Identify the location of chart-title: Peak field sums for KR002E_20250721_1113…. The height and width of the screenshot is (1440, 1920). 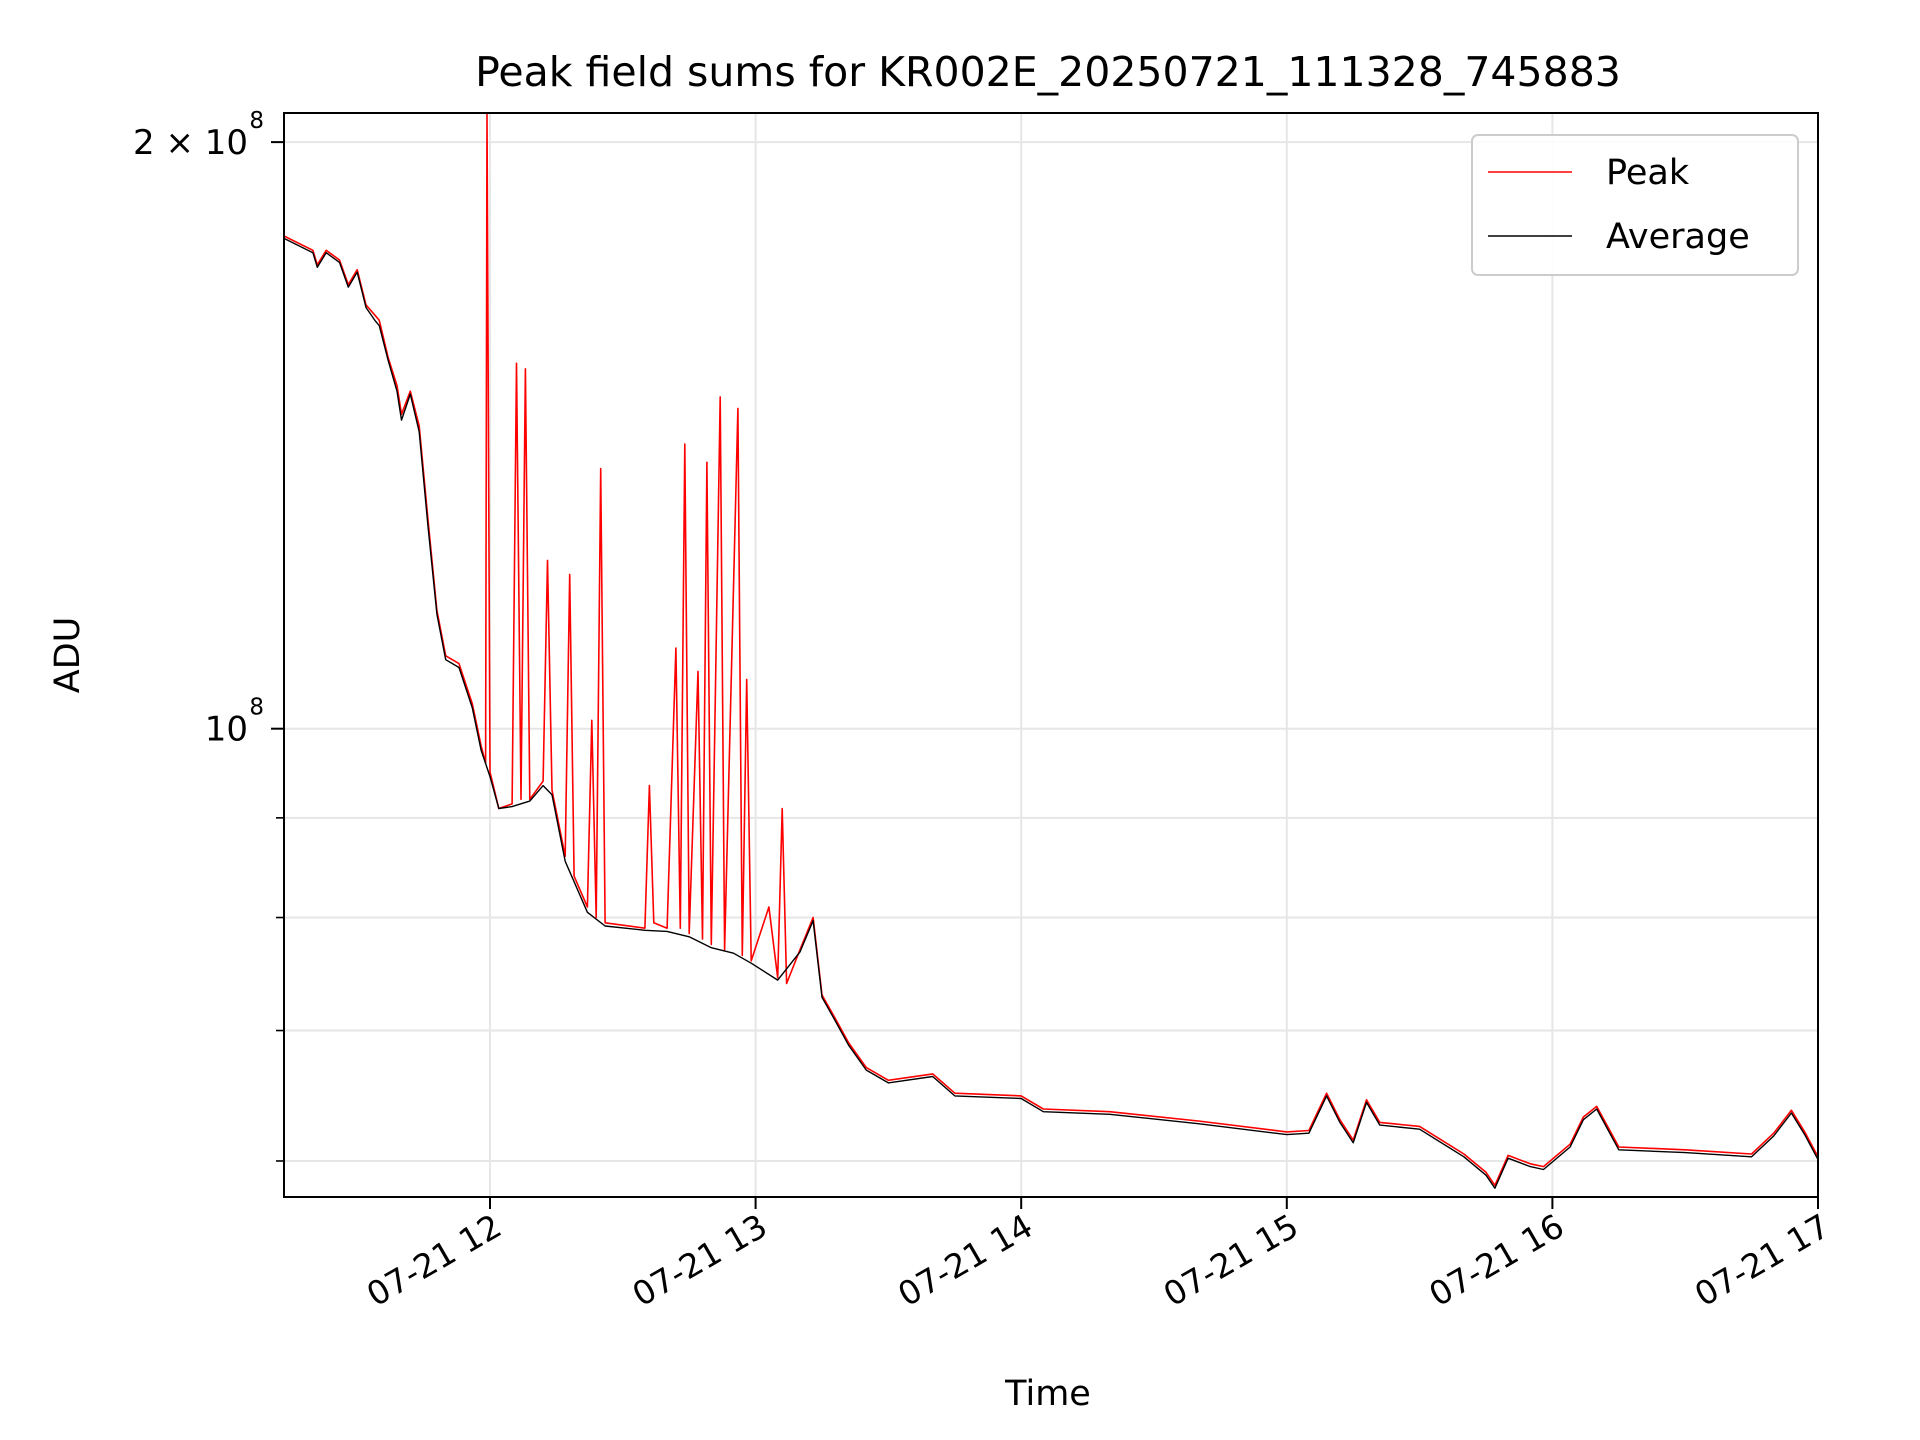
(1048, 72).